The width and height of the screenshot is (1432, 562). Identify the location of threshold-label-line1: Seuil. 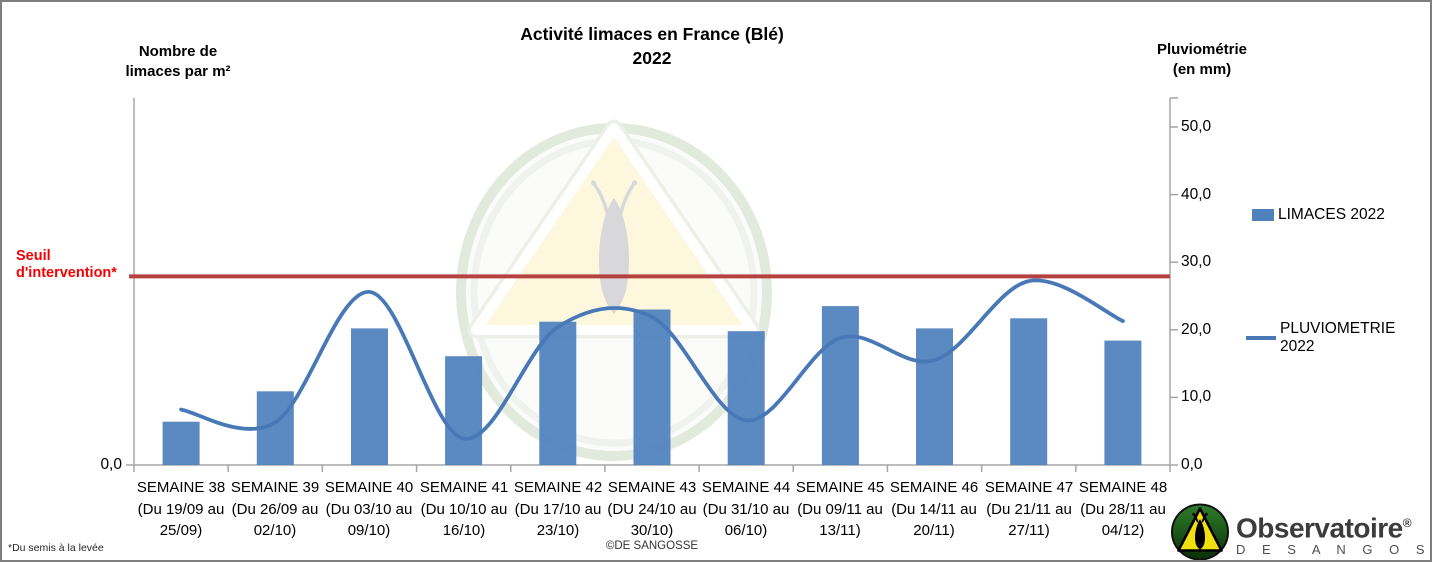
(33, 256).